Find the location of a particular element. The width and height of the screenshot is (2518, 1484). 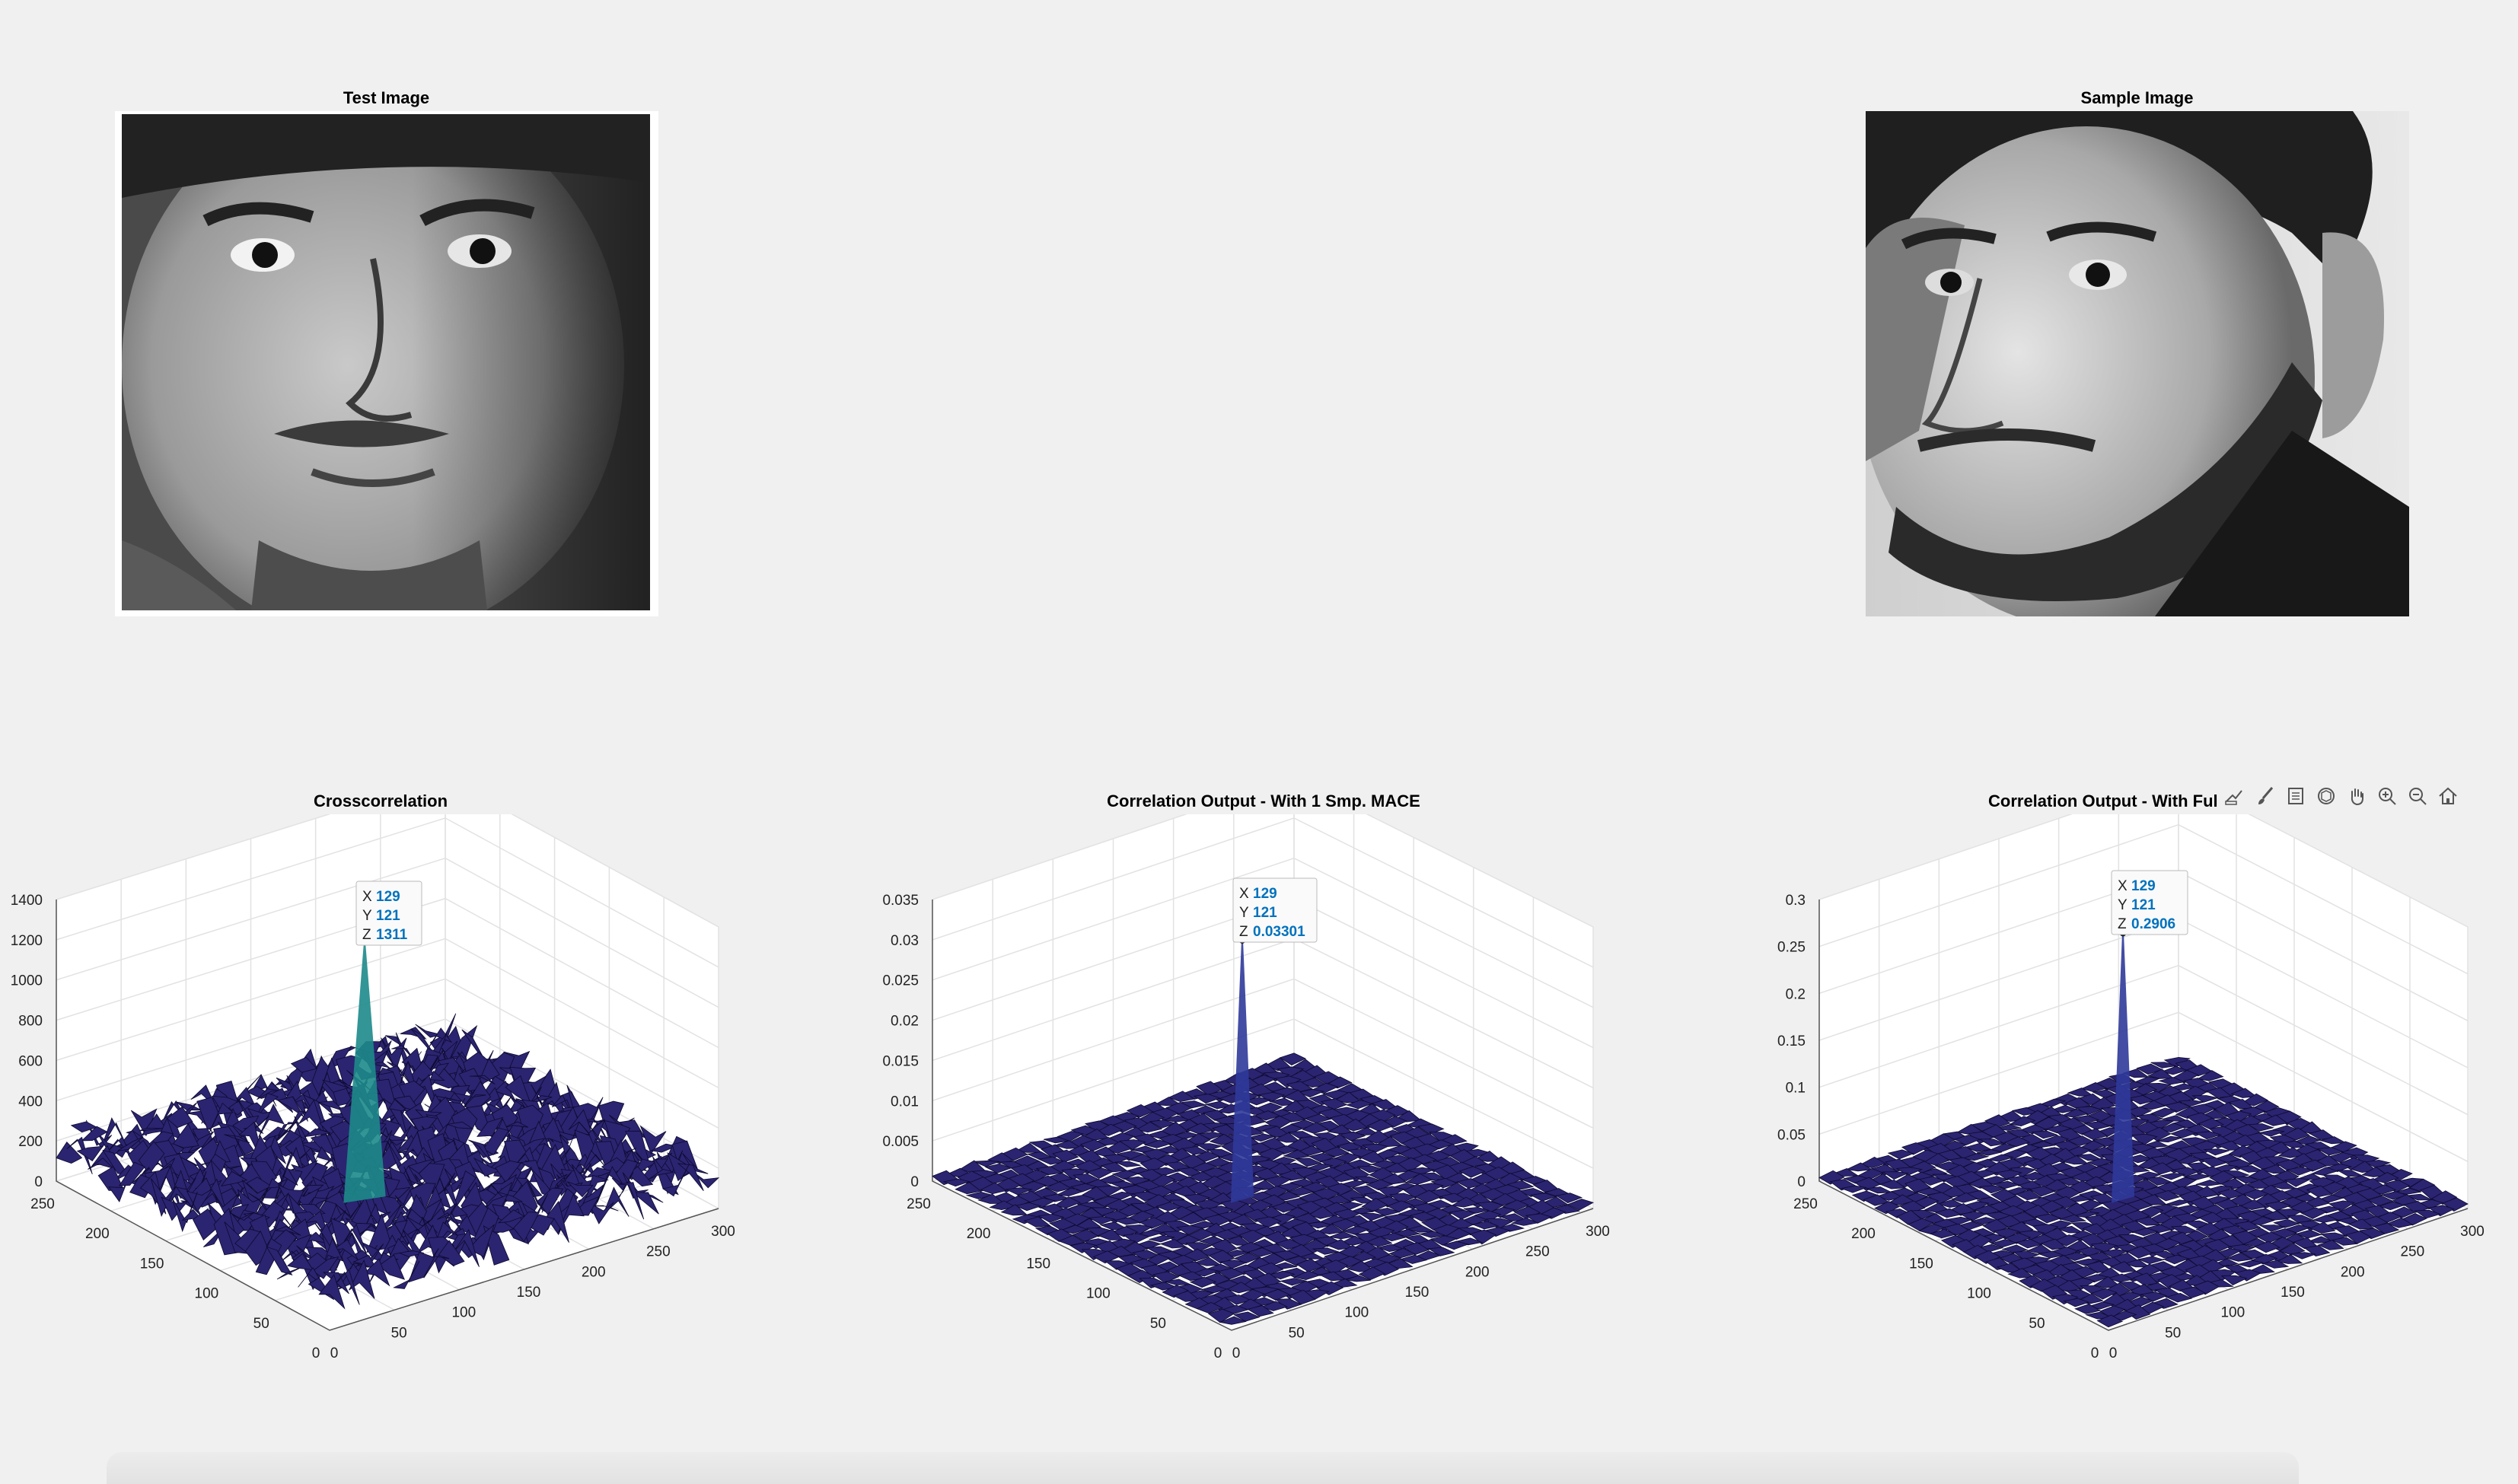

sample-image is located at coordinates (2137, 363).